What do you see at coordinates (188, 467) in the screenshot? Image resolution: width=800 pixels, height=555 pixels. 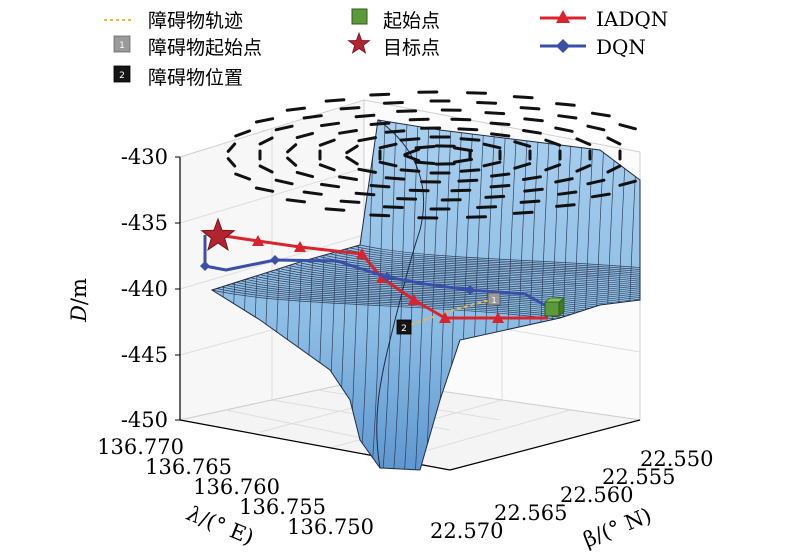 I see `x-tick-label: 136.765` at bounding box center [188, 467].